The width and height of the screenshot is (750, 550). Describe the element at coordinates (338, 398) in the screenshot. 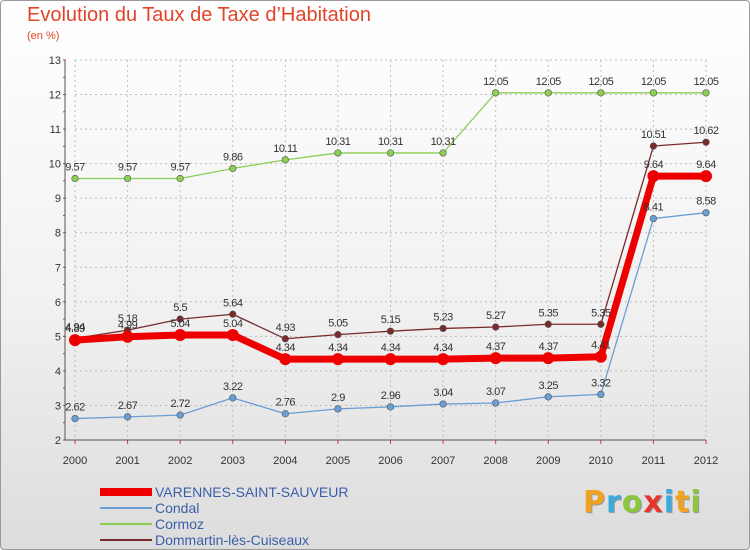

I see `data-label: 2.9` at that location.